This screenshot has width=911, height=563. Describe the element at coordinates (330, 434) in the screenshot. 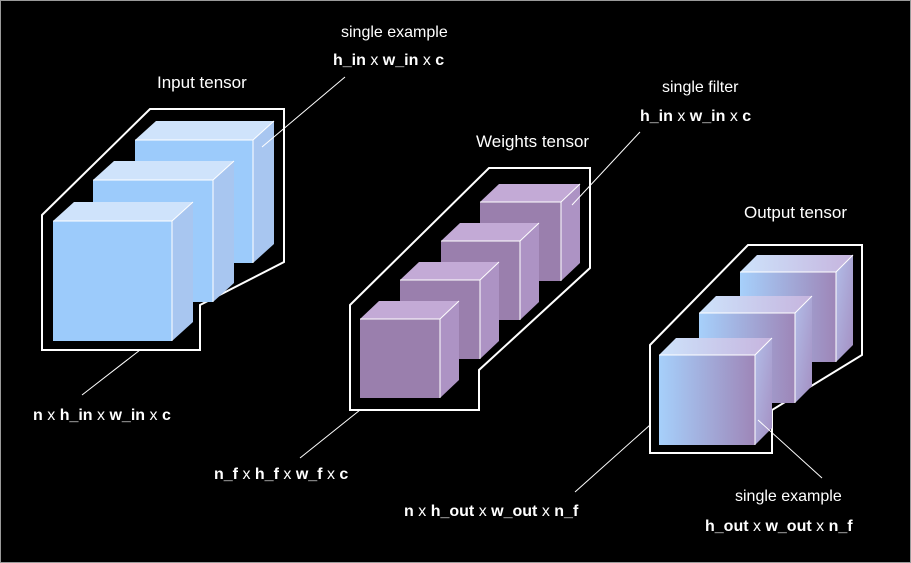

I see `weights-callout-line-bottom` at that location.